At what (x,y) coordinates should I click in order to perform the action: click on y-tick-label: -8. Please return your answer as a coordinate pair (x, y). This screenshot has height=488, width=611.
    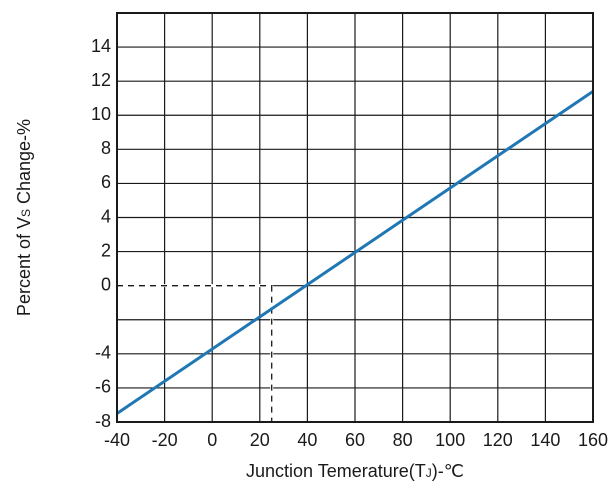
    Looking at the image, I should click on (103, 421).